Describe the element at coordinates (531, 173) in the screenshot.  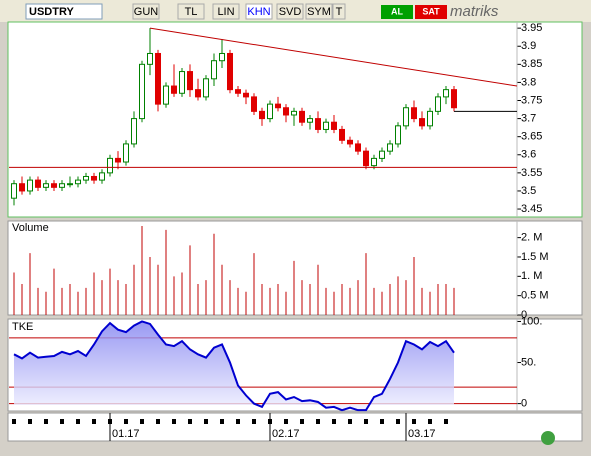
I see `y-tick-label: 3.55` at that location.